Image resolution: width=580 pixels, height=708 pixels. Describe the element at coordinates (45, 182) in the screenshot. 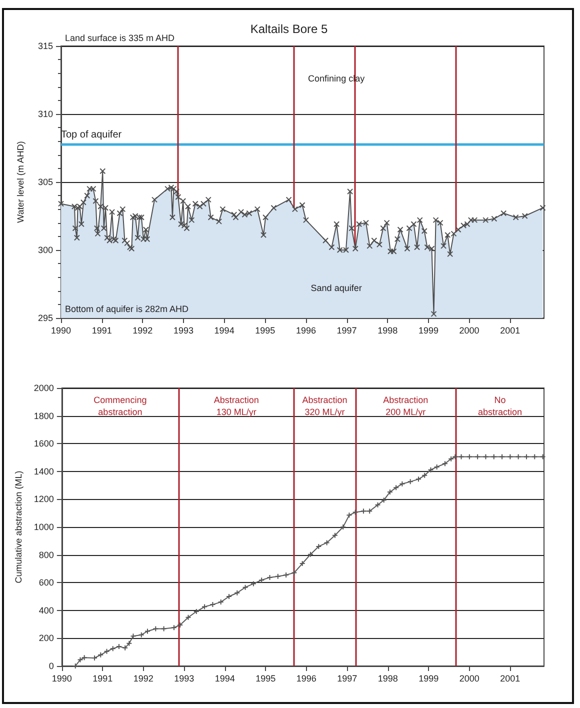

I see `y-tick-label: 305` at that location.